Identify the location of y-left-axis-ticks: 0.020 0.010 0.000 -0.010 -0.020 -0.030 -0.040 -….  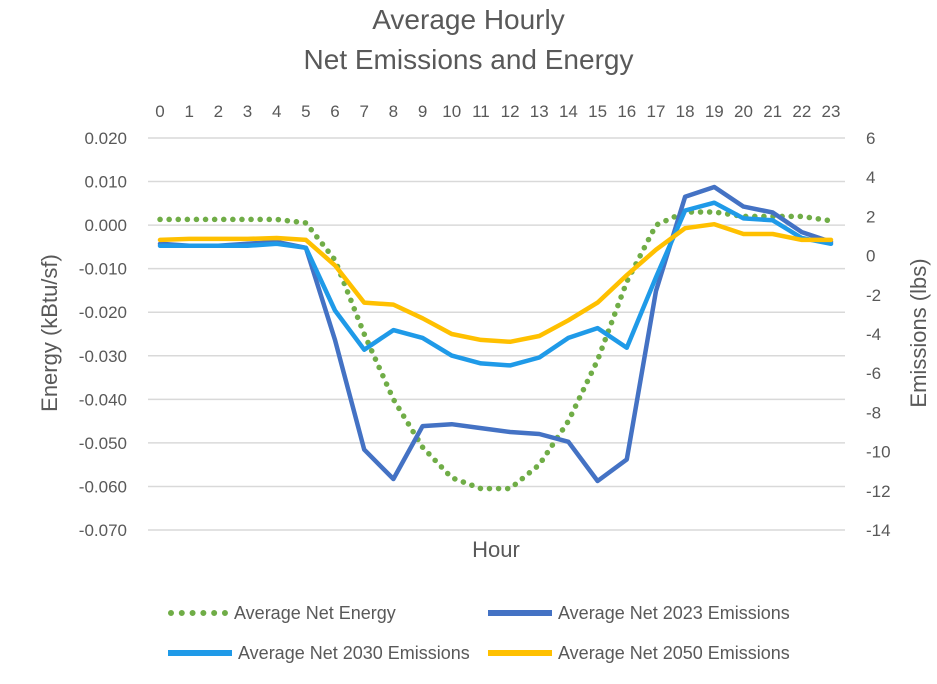
(103, 334).